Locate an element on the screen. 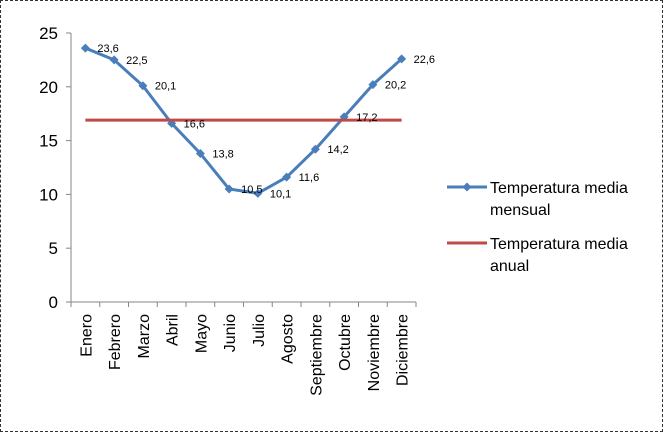  x-tick-label: Agosto is located at coordinates (288, 339).